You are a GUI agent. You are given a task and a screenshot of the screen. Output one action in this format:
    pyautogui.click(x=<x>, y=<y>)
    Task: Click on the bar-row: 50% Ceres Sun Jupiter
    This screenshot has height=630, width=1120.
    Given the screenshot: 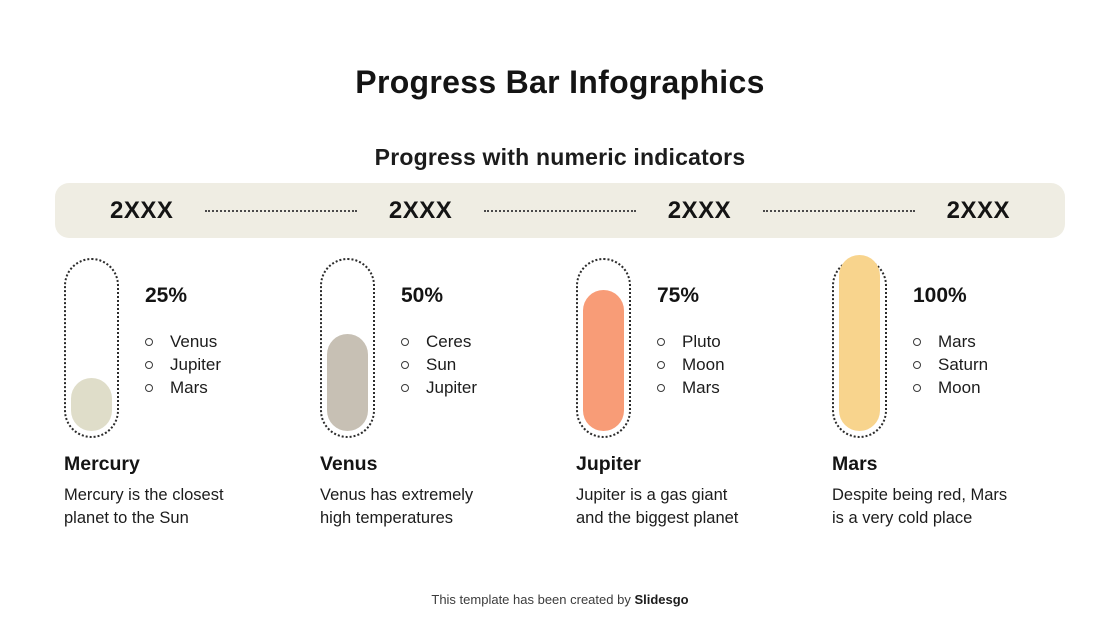 What is the action you would take?
    pyautogui.click(x=436, y=348)
    